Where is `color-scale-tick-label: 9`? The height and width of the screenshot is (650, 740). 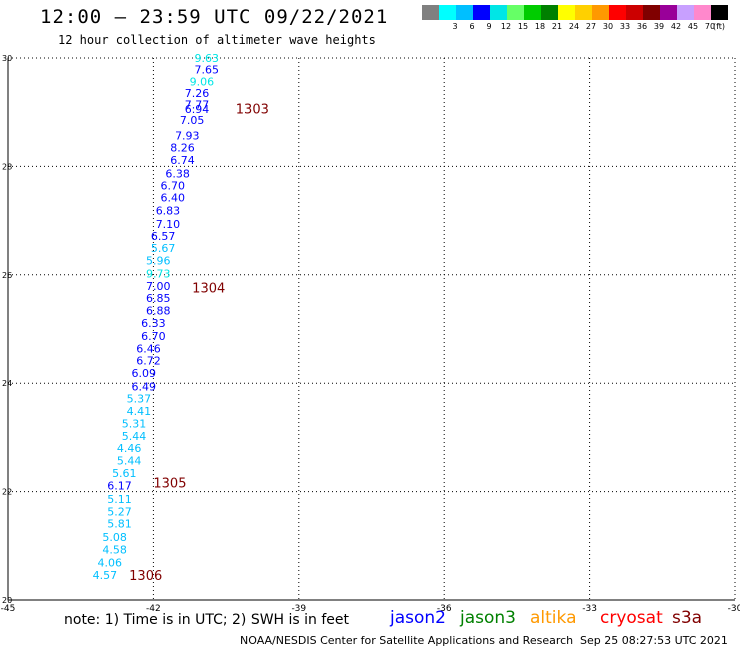
color-scale-tick-label: 9 is located at coordinates (489, 26).